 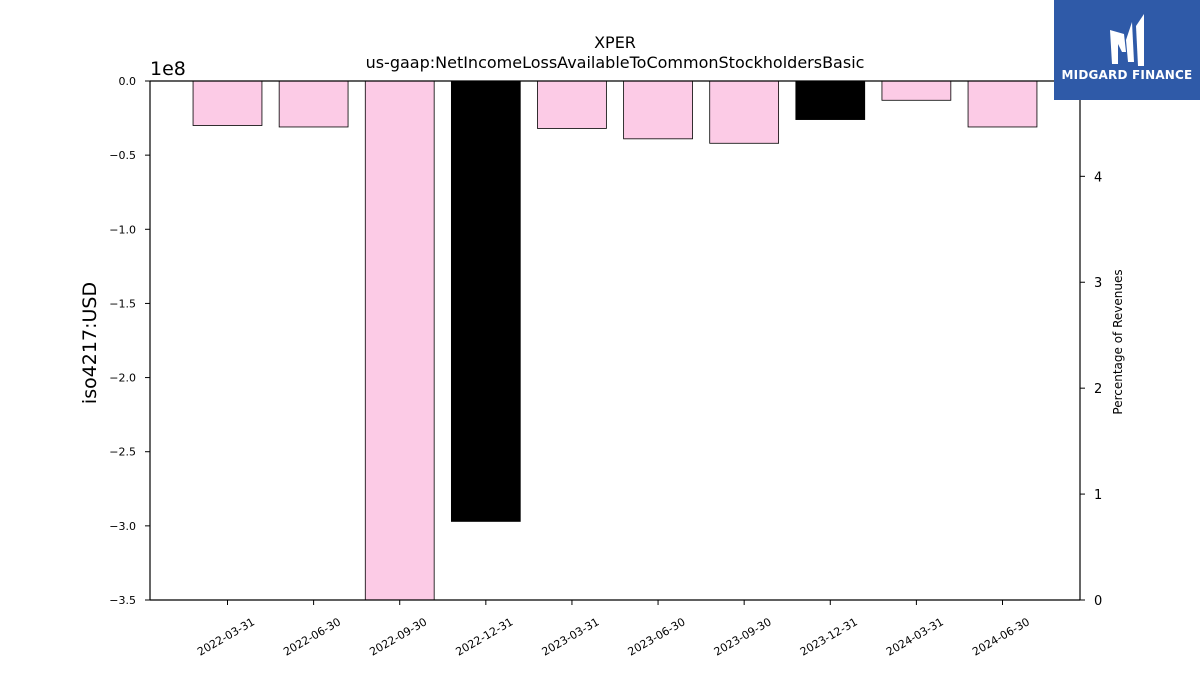 What do you see at coordinates (1098, 177) in the screenshot?
I see `y2-tick-label: 4` at bounding box center [1098, 177].